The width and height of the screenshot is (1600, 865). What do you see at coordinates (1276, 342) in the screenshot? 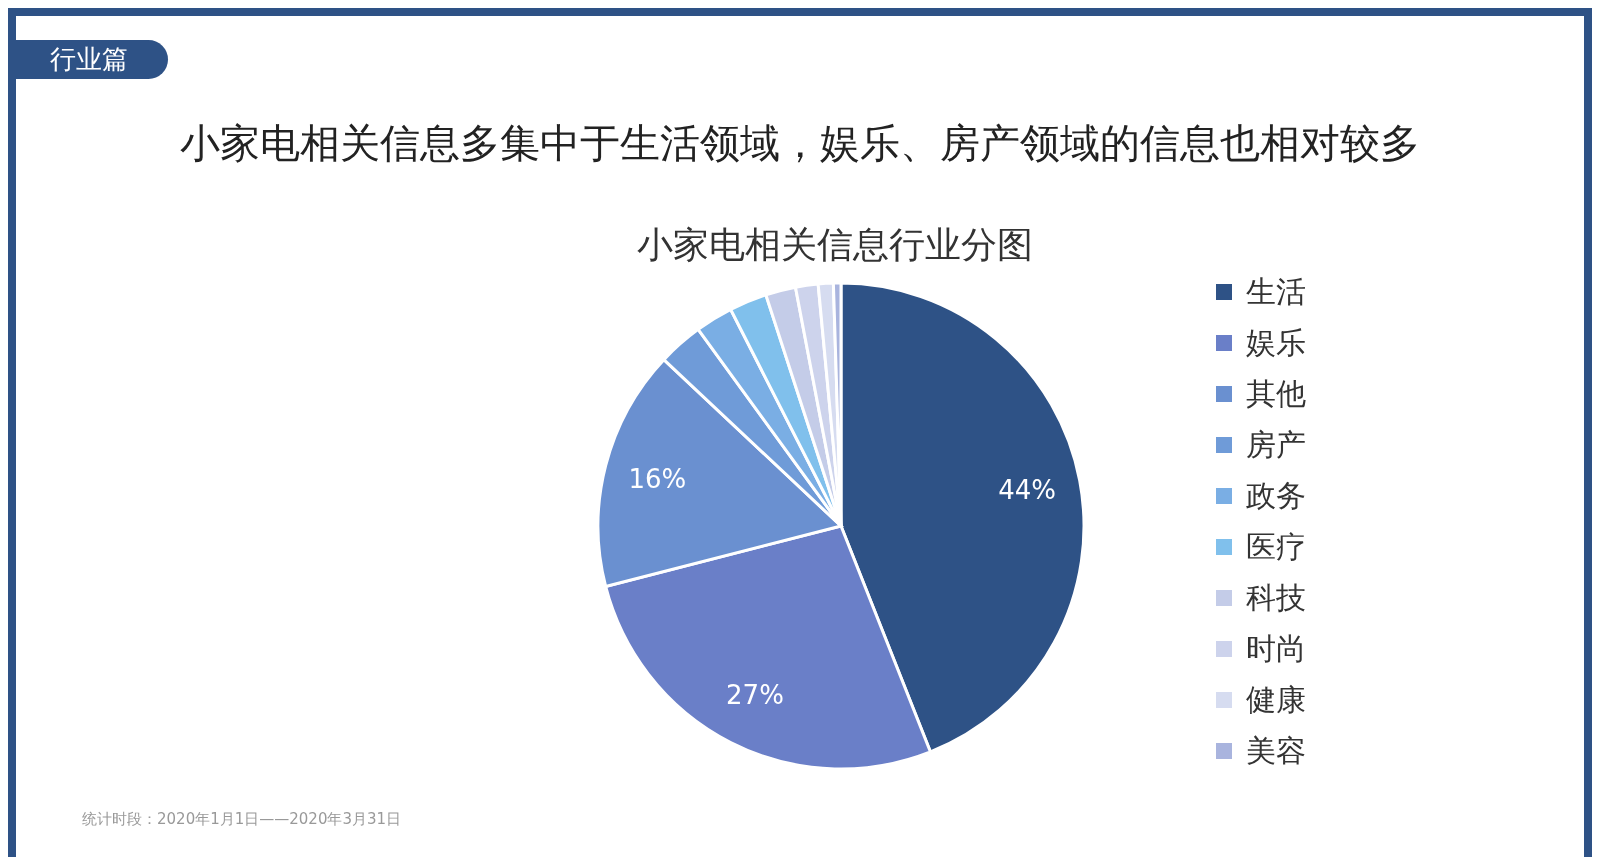
I see `legend-label: 娱乐` at bounding box center [1276, 342].